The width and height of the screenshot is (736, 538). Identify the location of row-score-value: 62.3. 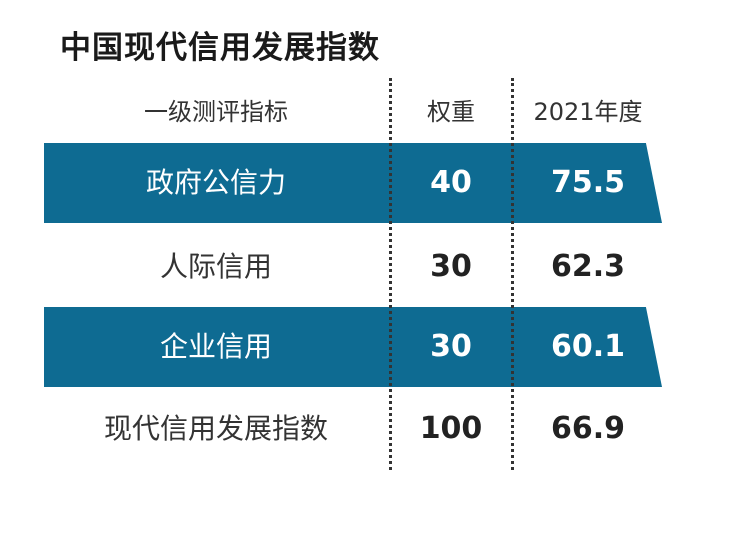
(588, 266).